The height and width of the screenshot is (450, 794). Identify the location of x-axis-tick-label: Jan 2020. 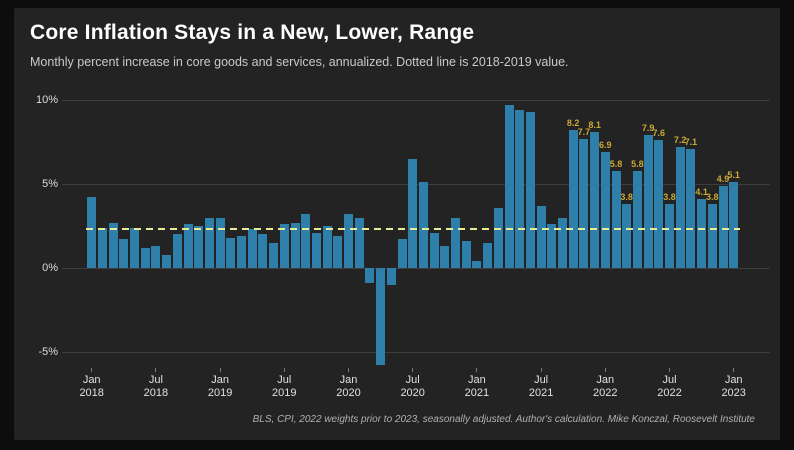
(349, 387).